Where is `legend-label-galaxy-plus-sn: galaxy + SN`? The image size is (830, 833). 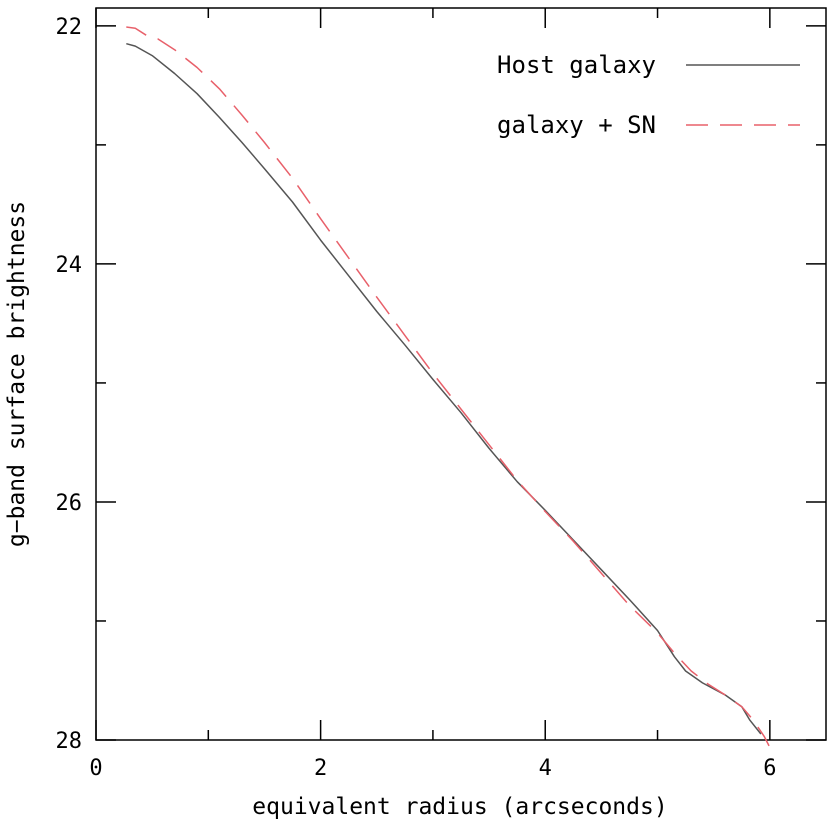
legend-label-galaxy-plus-sn: galaxy + SN is located at coordinates (576, 125).